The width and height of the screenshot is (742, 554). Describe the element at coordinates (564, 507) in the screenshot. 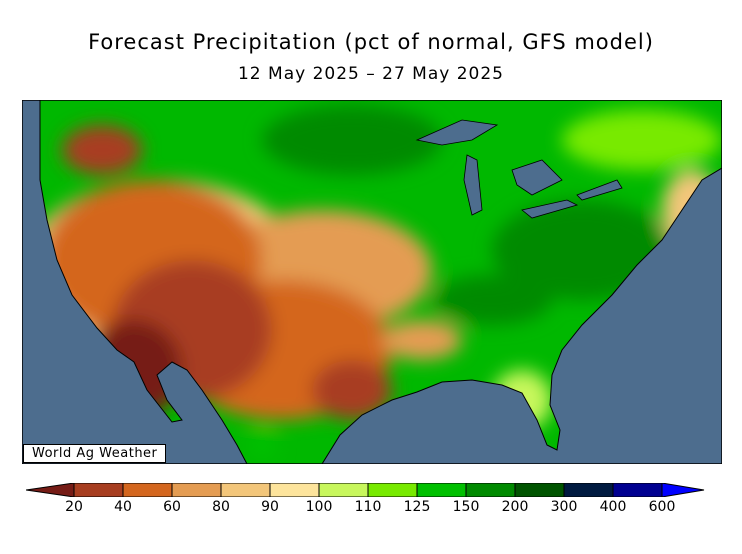

I see `legend-label: 300` at that location.